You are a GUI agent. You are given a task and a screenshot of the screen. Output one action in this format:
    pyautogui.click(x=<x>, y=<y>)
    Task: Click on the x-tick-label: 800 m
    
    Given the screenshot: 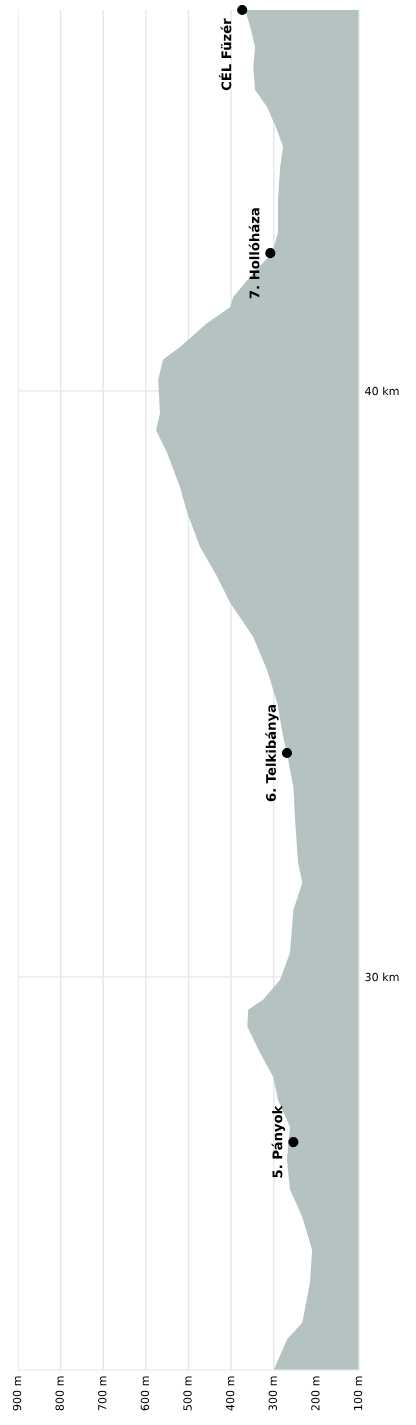 What is the action you would take?
    pyautogui.click(x=59, y=1393)
    